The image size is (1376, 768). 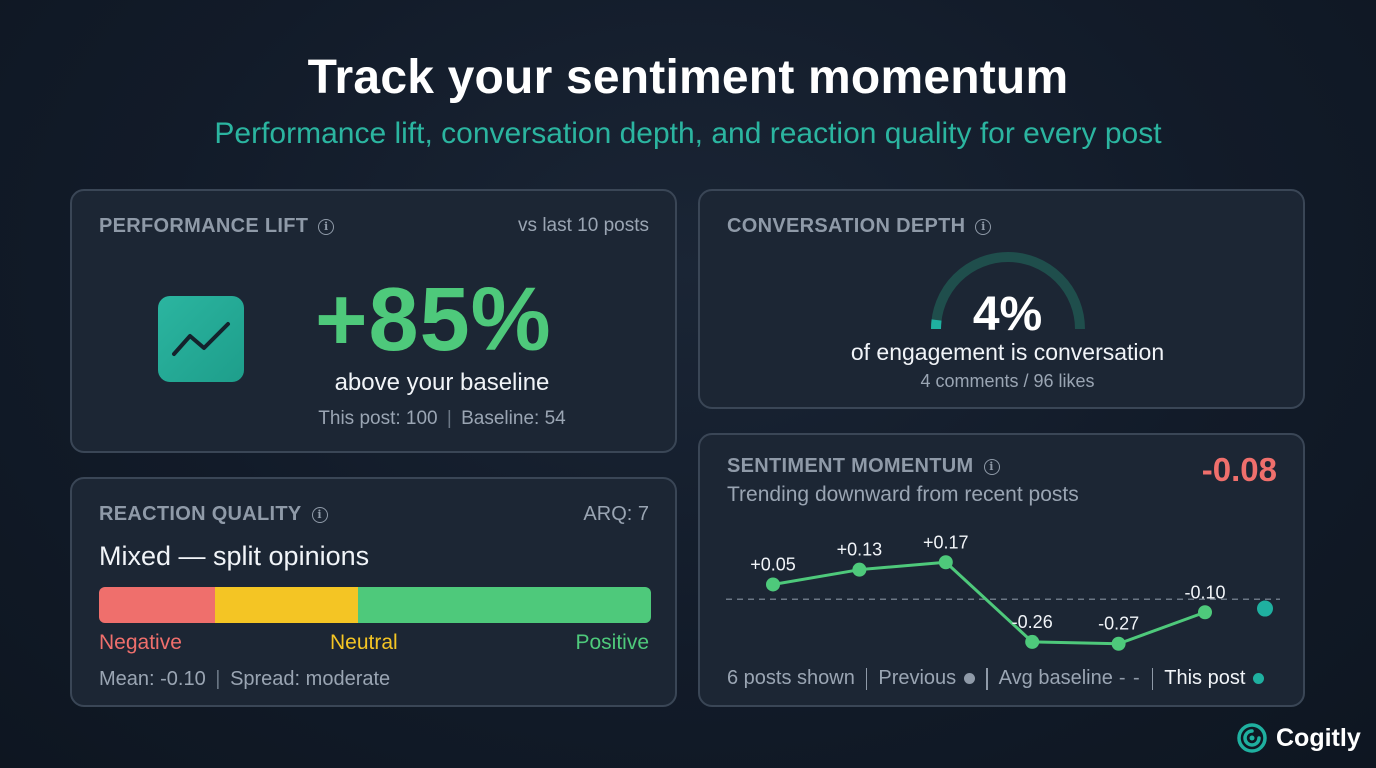 I want to click on mean-value: Mean: -0.10, so click(x=152, y=679).